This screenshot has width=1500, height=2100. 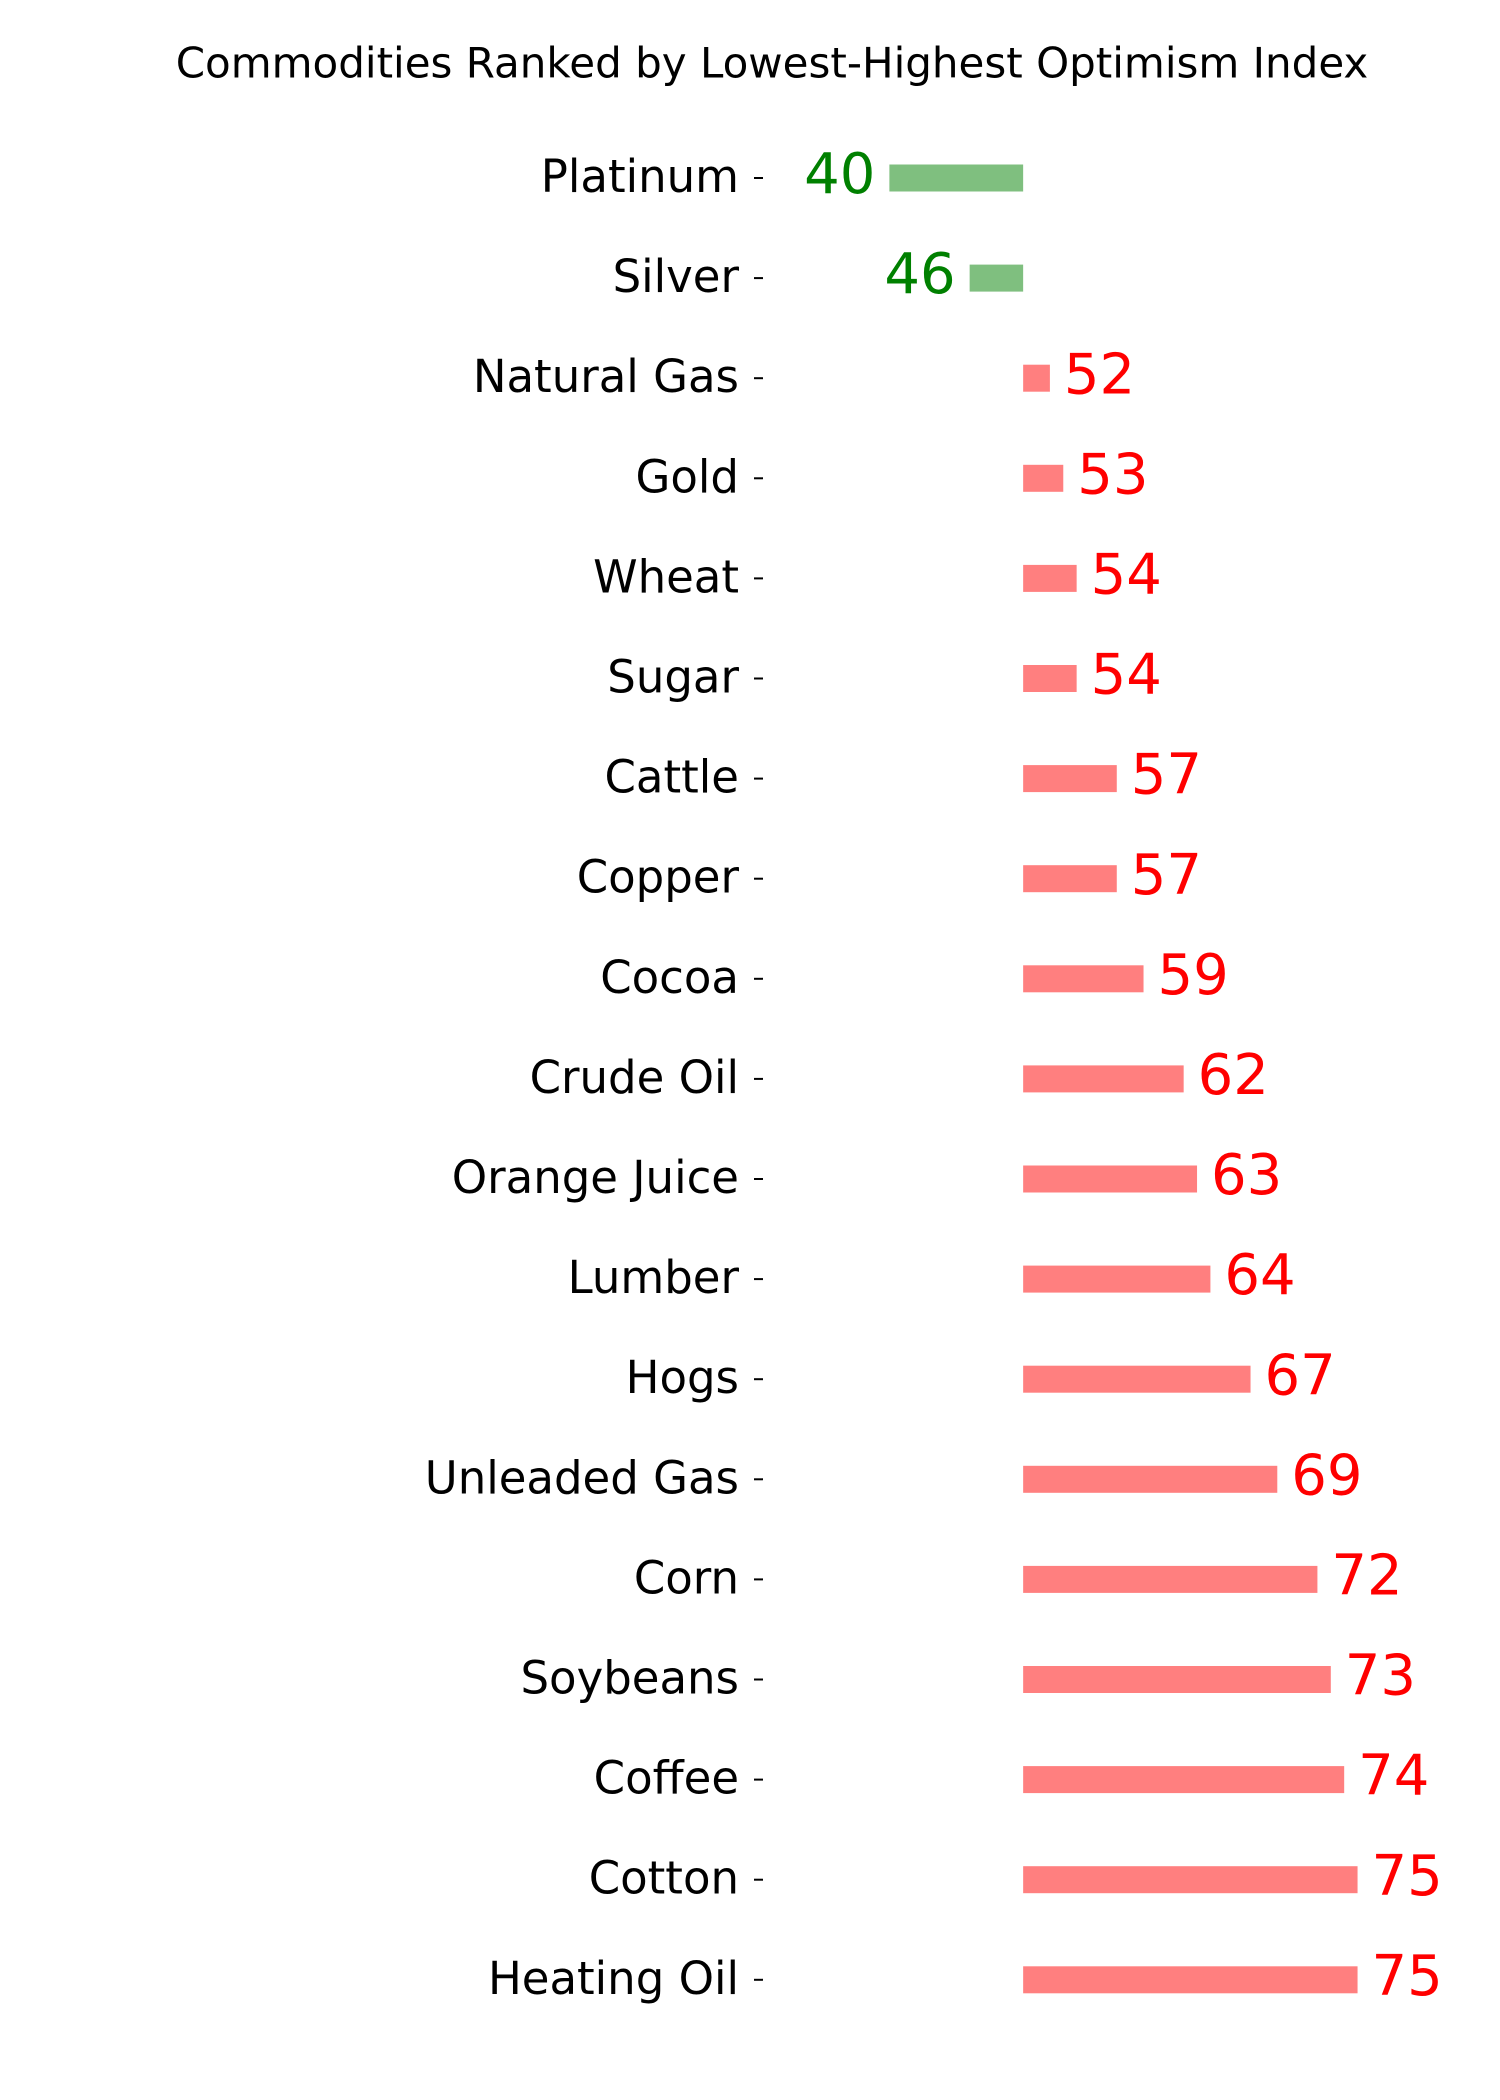 What do you see at coordinates (629, 1678) in the screenshot?
I see `y-tick-label: Soybeans` at bounding box center [629, 1678].